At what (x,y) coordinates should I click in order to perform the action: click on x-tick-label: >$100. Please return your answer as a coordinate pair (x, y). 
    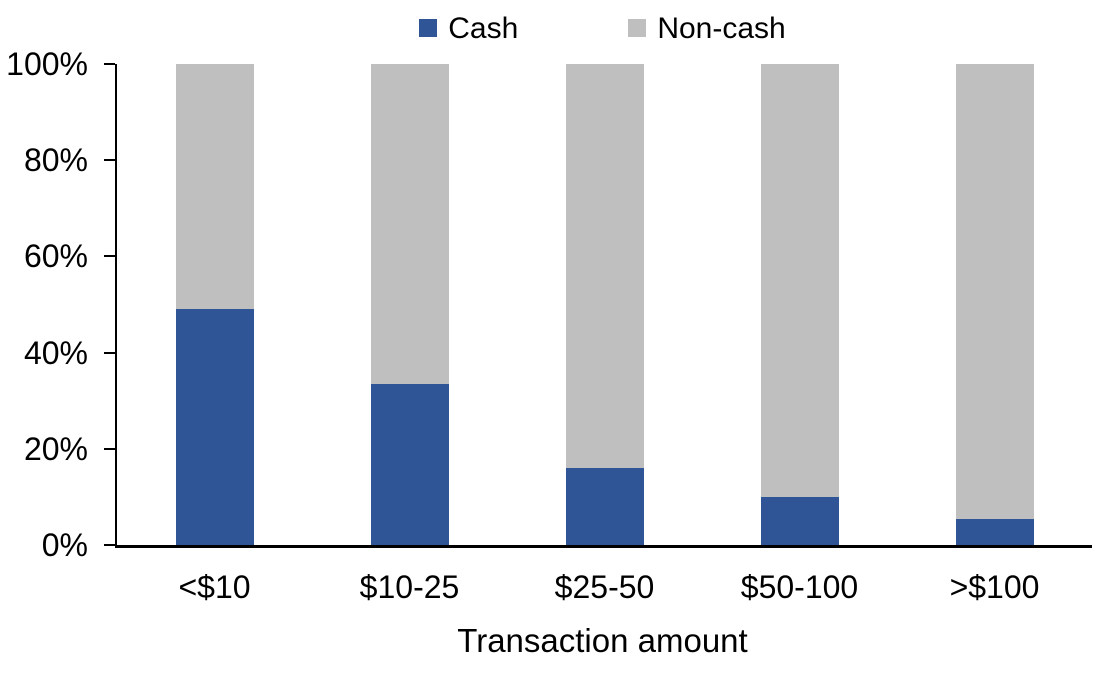
    Looking at the image, I should click on (994, 587).